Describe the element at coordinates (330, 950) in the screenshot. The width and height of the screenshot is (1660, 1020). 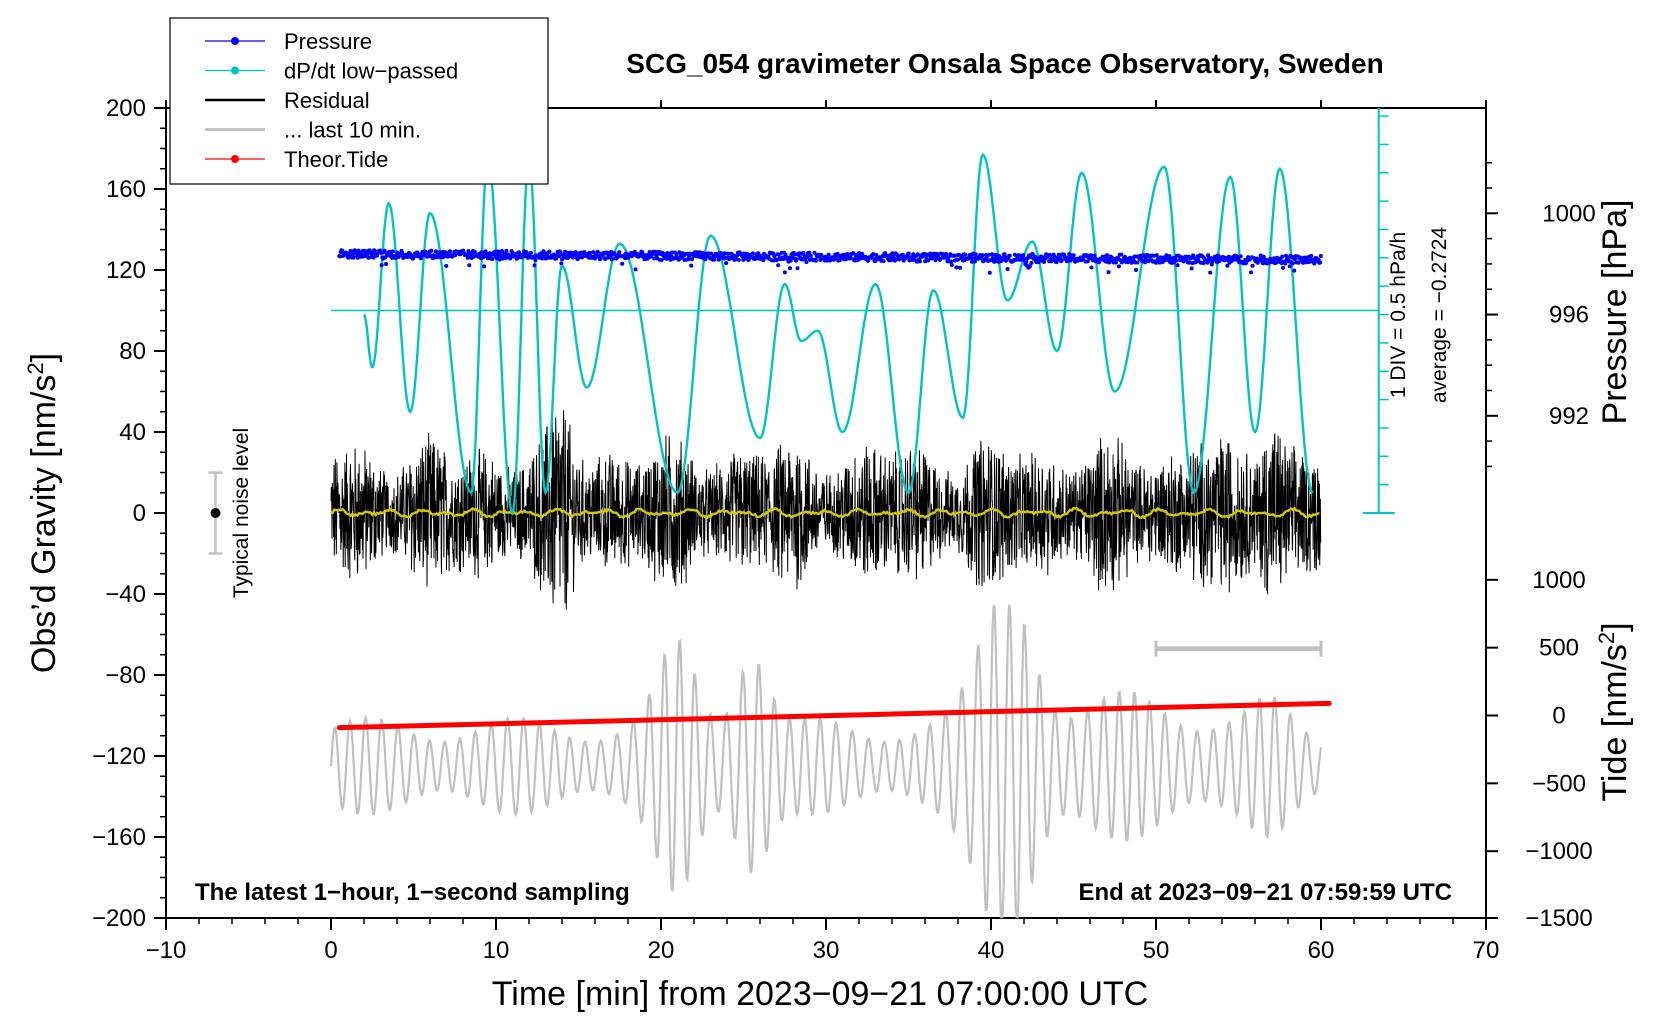
I see `x-tick-label: 0` at that location.